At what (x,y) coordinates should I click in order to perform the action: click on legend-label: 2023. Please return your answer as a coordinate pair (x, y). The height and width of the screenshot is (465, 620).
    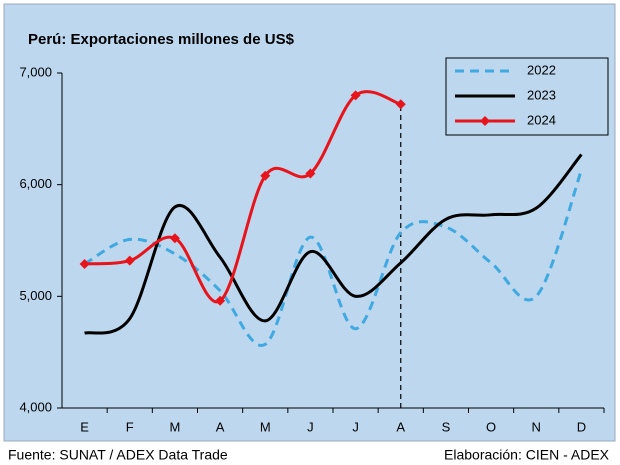
    Looking at the image, I should click on (541, 94).